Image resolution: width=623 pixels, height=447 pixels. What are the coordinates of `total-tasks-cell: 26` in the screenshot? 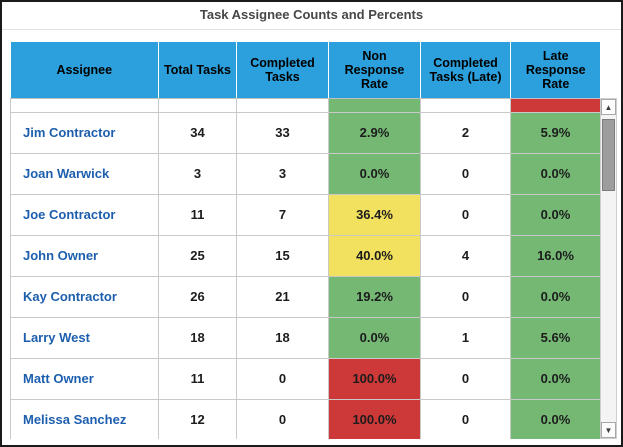 It's located at (197, 296).